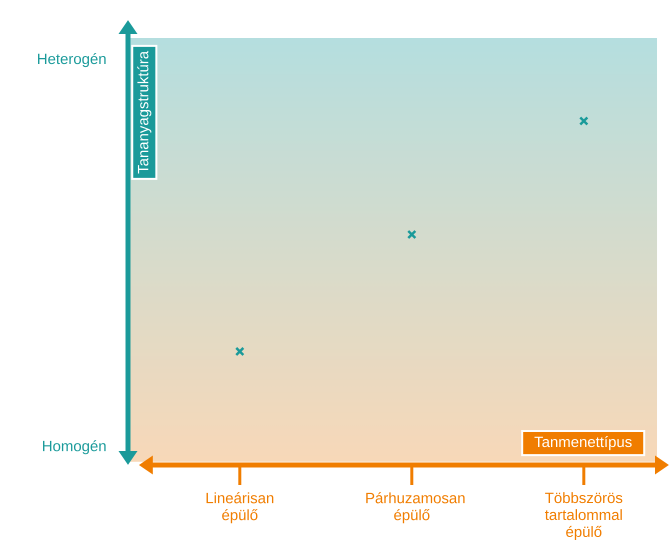 The image size is (669, 559). Describe the element at coordinates (240, 508) in the screenshot. I see `x-tick-label: Lineárisan épülő` at that location.